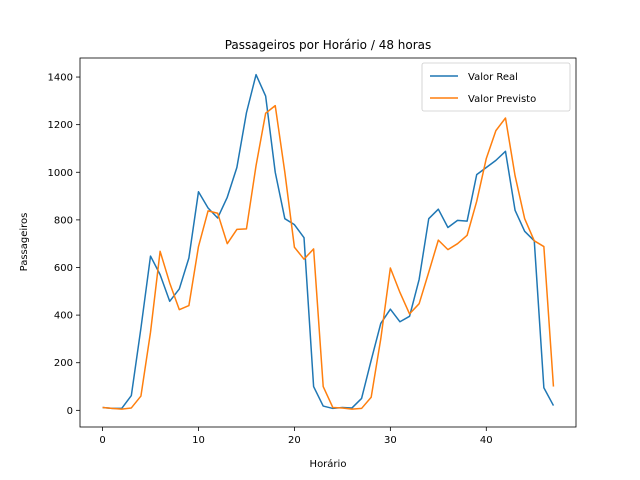 The height and width of the screenshot is (480, 640). What do you see at coordinates (102, 440) in the screenshot?
I see `x-tick-label: 0` at bounding box center [102, 440].